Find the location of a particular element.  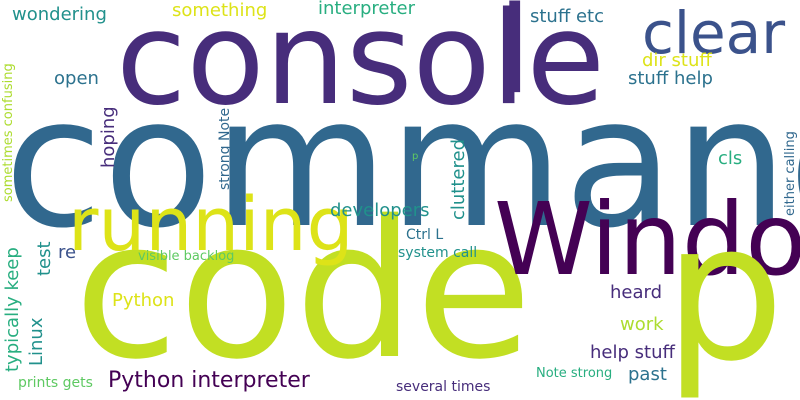

word-p-small: p is located at coordinates (415, 156).